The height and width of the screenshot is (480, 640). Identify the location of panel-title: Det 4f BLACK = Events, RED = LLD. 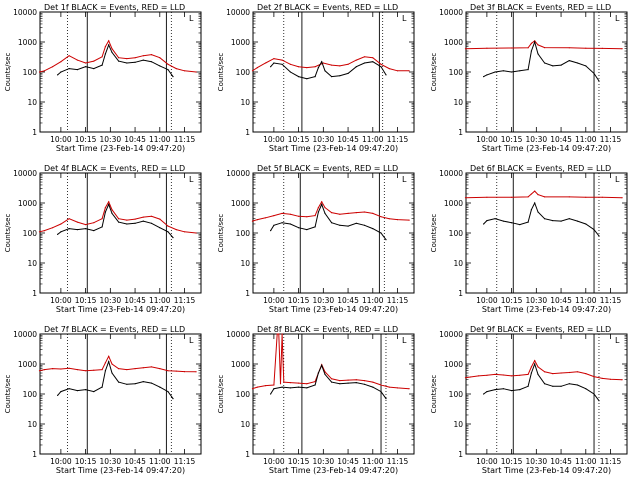
(114, 168).